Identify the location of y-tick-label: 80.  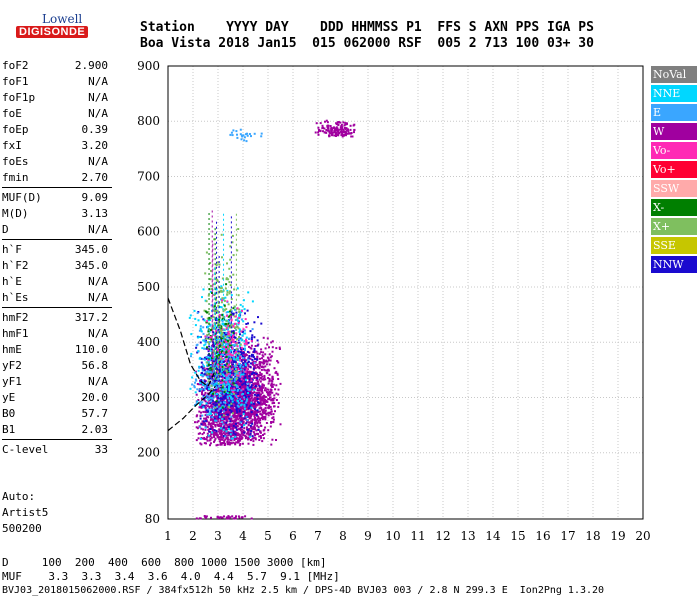
(152, 519).